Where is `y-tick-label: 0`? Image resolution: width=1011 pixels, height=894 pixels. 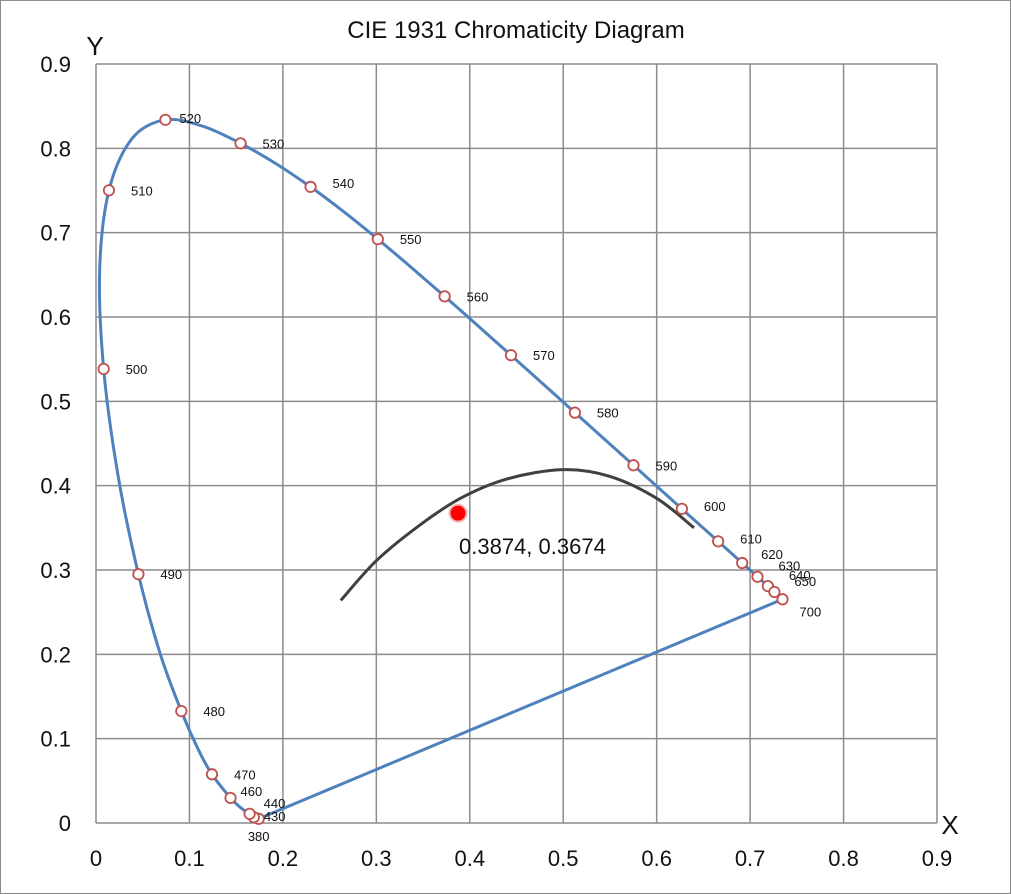
y-tick-label: 0 is located at coordinates (65, 823).